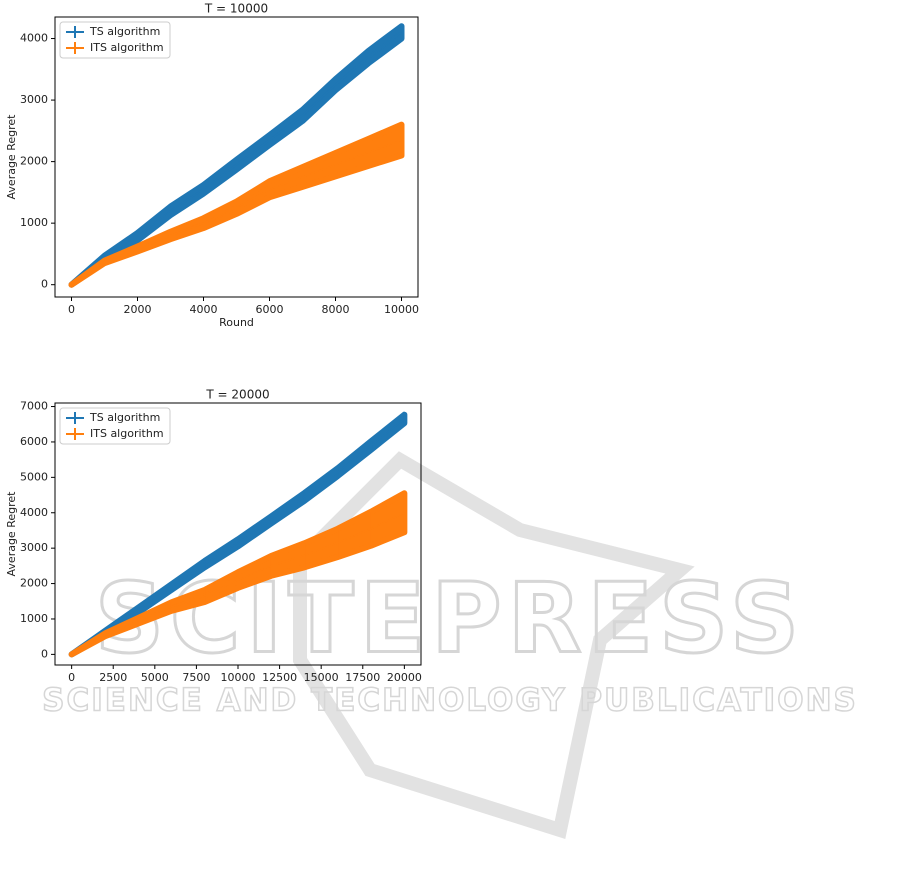  Describe the element at coordinates (155, 677) in the screenshot. I see `x-tick-label: 5000` at that location.